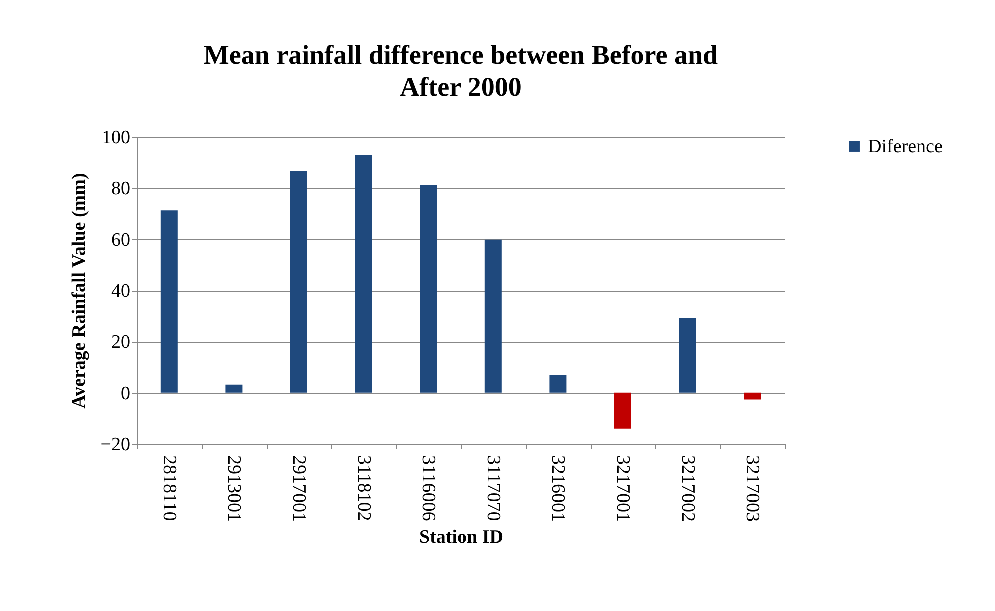  Describe the element at coordinates (363, 489) in the screenshot. I see `x-tick-label: 3118102` at that location.